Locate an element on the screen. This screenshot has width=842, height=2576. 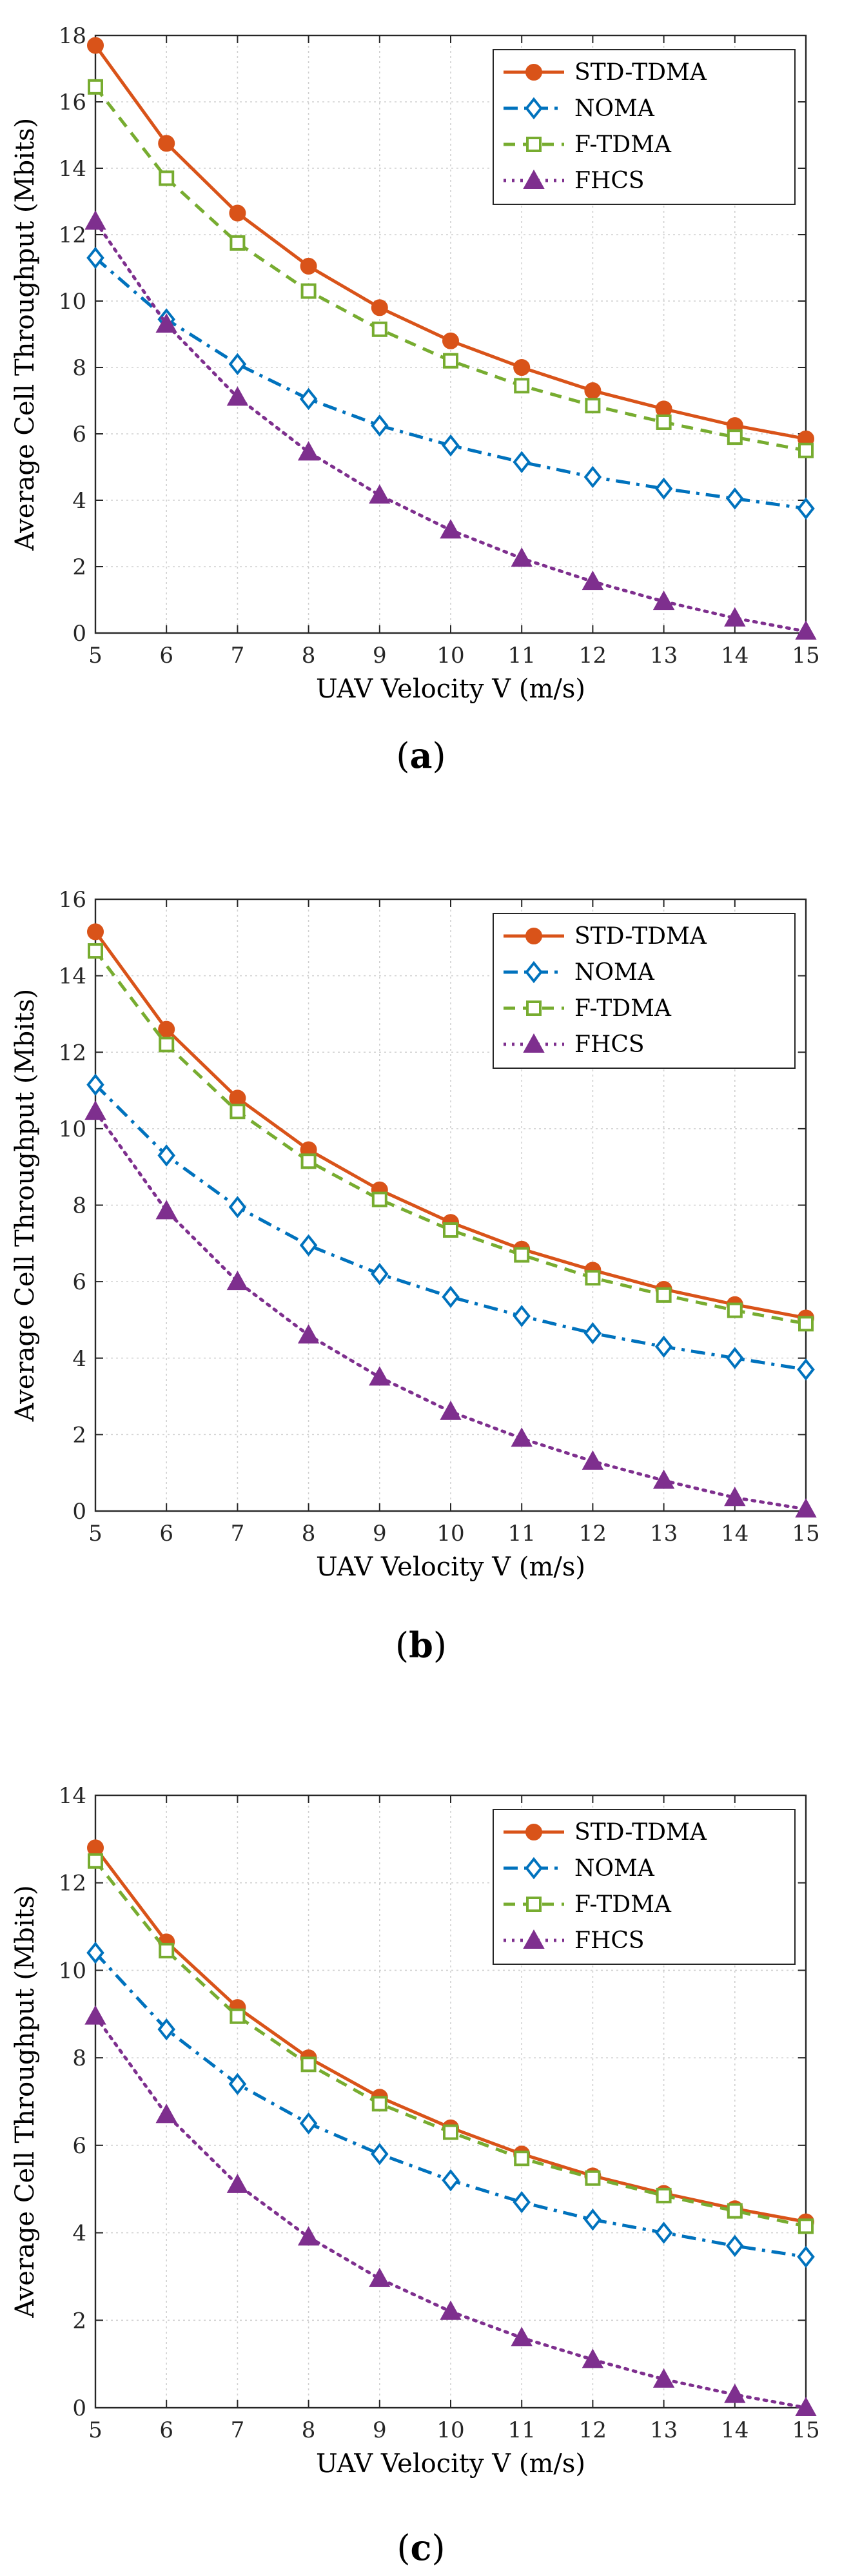
series-line is located at coordinates (451, 1227).